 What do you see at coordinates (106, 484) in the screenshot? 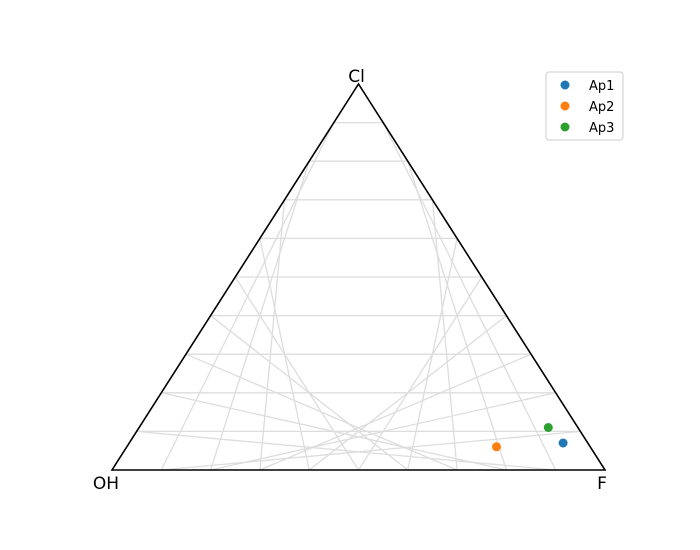
I see `vertex-label-left: OH` at bounding box center [106, 484].